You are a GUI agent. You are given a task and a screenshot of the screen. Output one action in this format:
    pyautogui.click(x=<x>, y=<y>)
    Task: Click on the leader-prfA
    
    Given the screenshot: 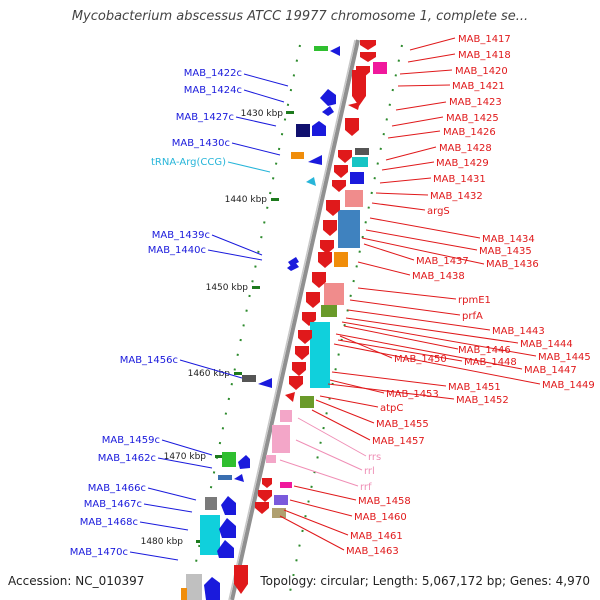 What is the action you would take?
    pyautogui.click(x=405, y=307)
    